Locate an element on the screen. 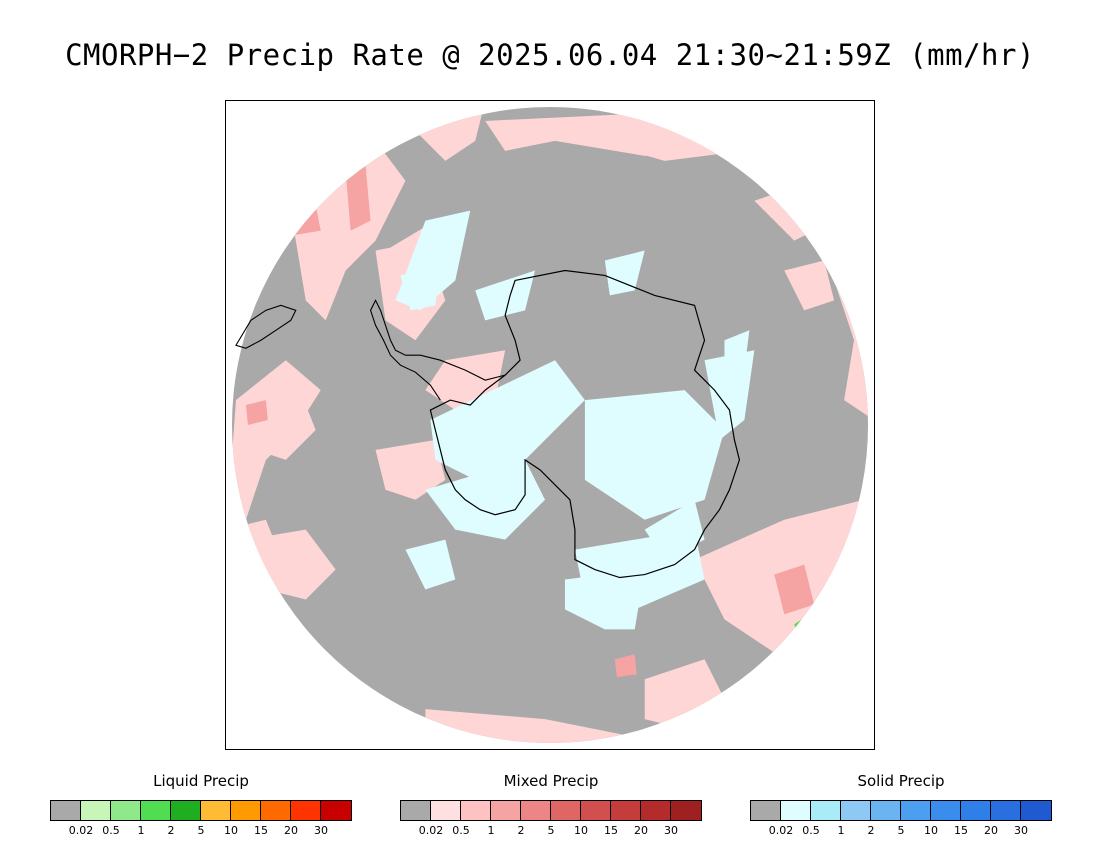 This screenshot has width=1100, height=850. legend-title: Liquid Precip is located at coordinates (201, 781).